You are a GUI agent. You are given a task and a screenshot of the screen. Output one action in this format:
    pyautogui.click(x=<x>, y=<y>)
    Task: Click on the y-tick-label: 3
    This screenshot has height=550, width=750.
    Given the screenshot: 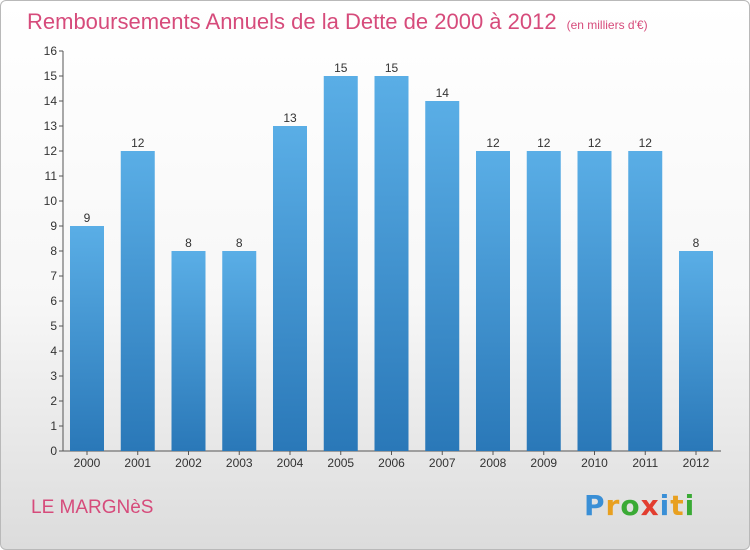 What is the action you would take?
    pyautogui.click(x=53, y=376)
    